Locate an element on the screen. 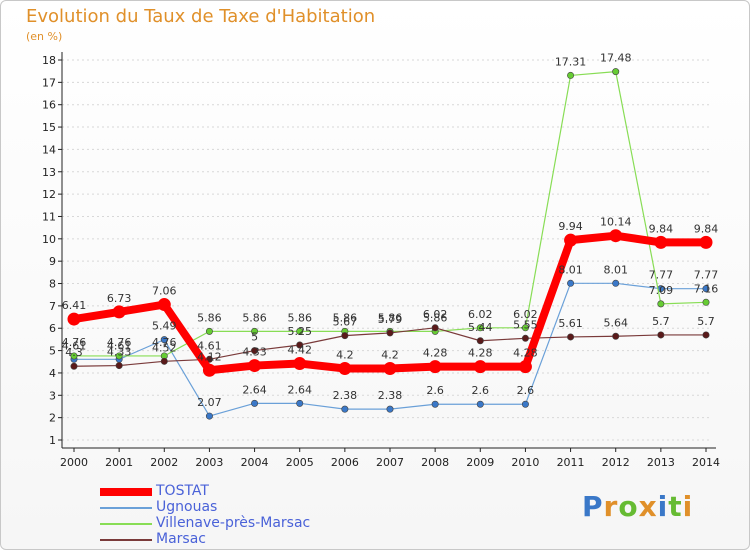  y-tick-label: 10 is located at coordinates (49, 239).